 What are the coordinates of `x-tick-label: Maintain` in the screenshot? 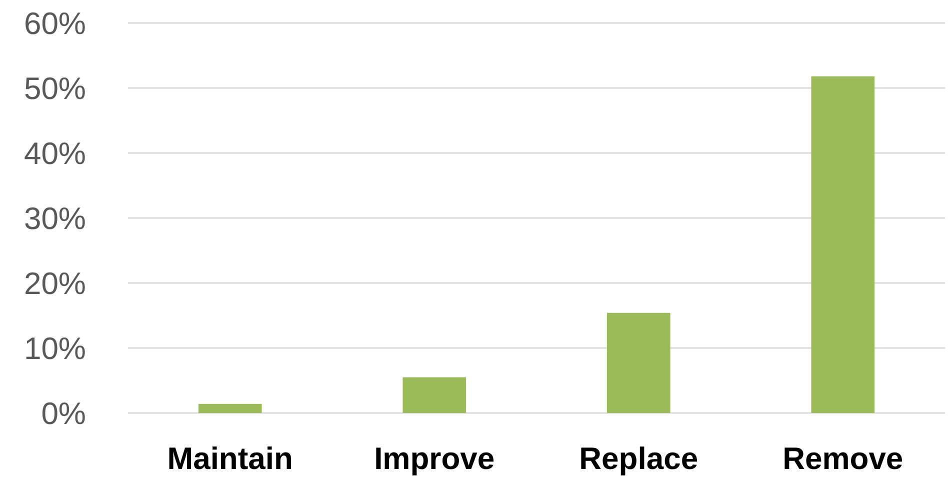 It's located at (230, 458).